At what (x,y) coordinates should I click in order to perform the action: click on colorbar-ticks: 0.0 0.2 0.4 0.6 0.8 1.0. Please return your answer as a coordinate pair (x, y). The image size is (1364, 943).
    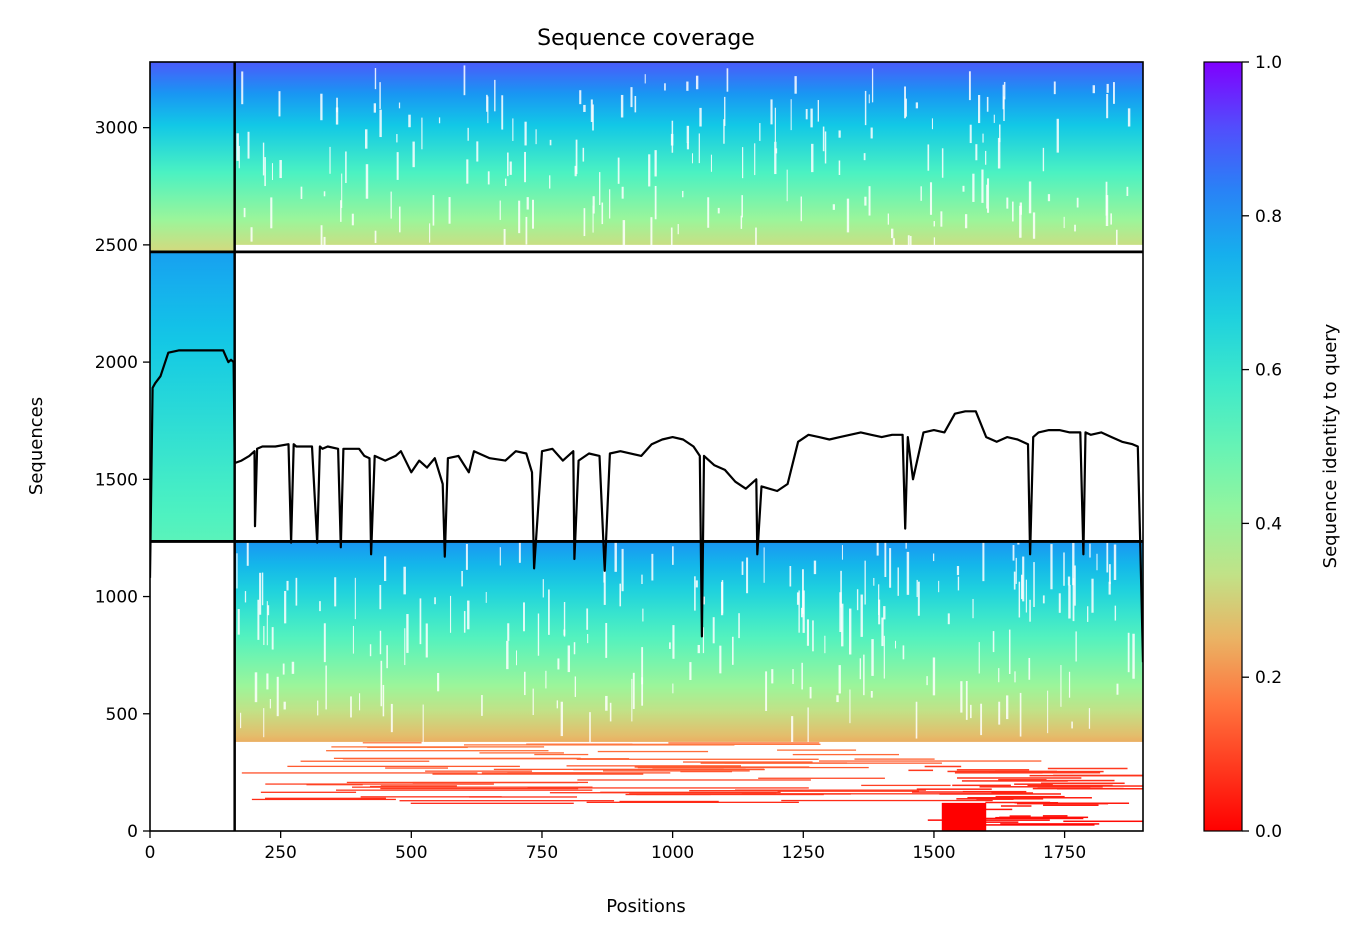
    Looking at the image, I should click on (1262, 447).